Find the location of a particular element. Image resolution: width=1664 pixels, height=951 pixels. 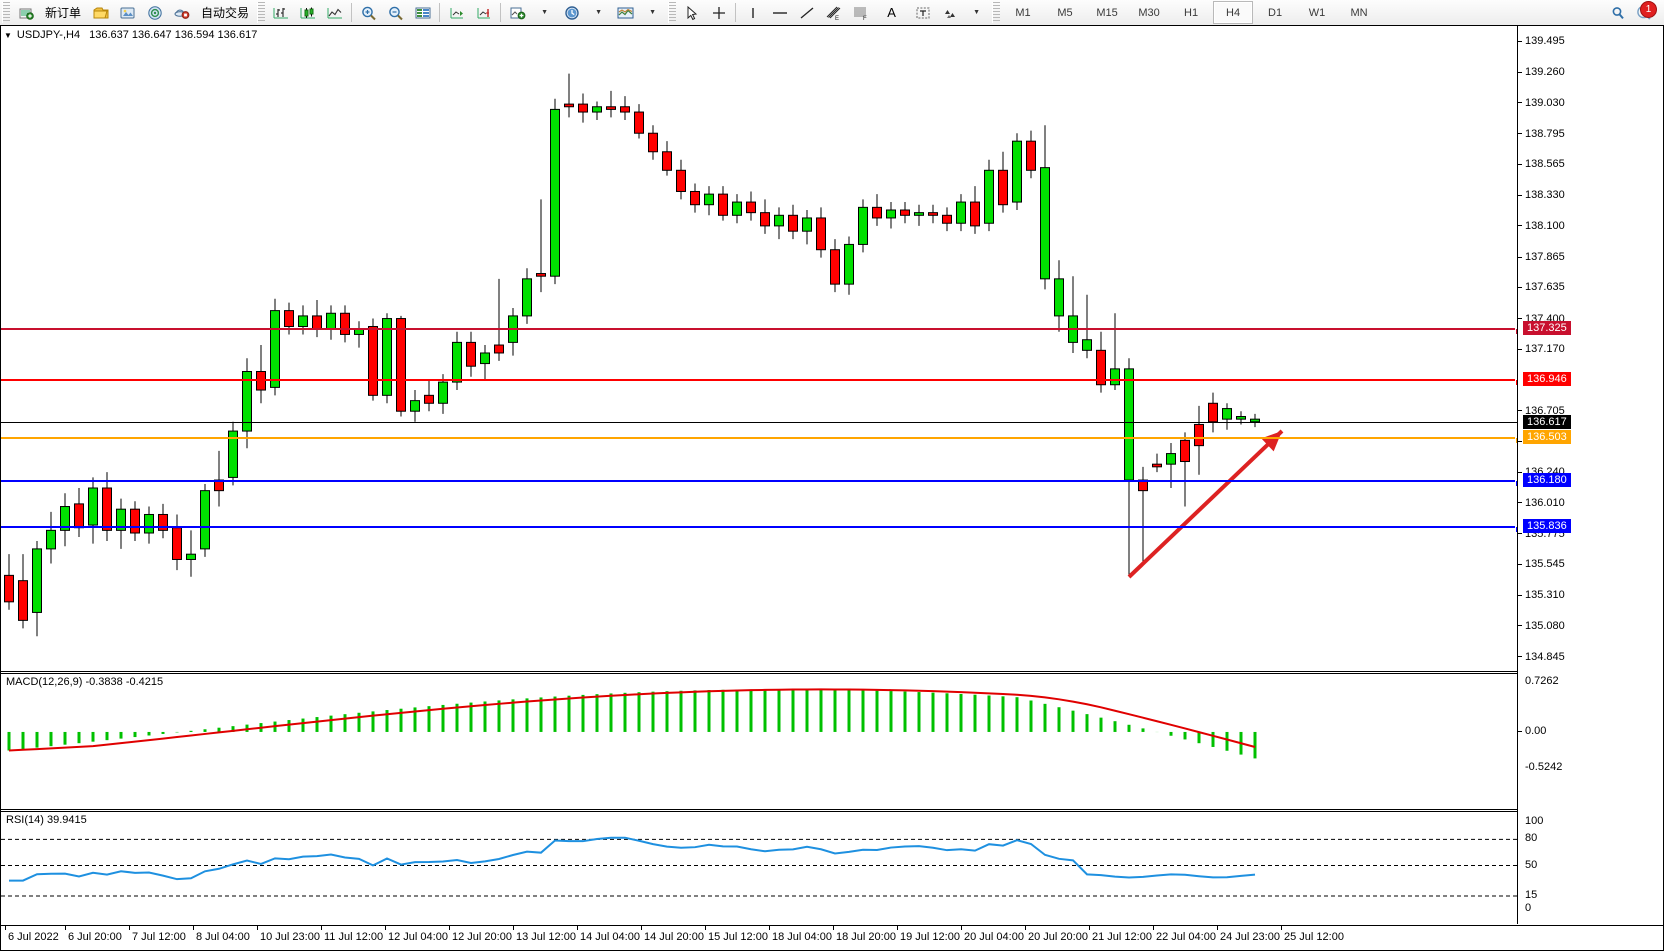

chart-menu-caret-icon: ▼ is located at coordinates (8, 35).